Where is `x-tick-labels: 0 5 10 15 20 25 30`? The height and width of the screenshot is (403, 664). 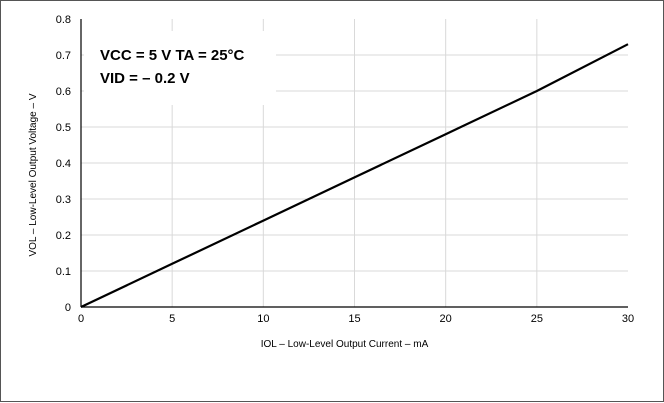 x-tick-labels: 0 5 10 15 20 25 30 is located at coordinates (356, 319).